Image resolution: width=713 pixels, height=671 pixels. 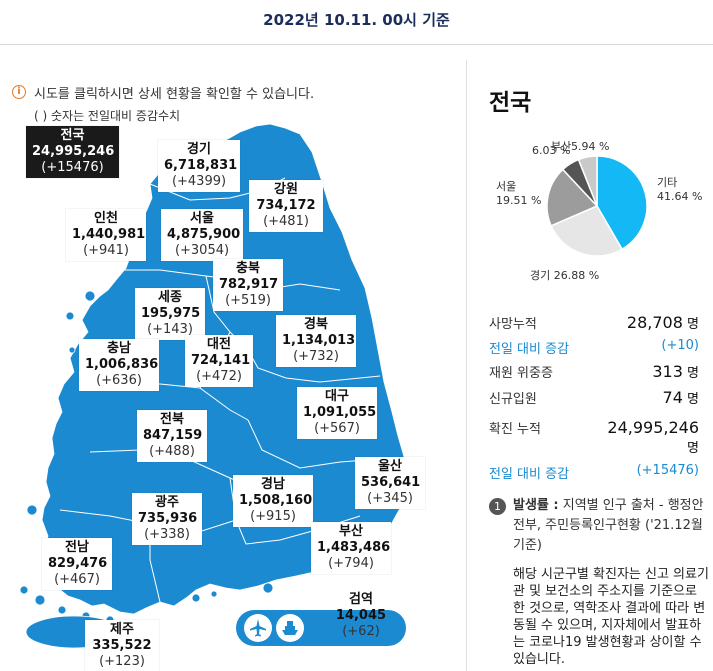 I want to click on region-increase: (+467), so click(x=77, y=579).